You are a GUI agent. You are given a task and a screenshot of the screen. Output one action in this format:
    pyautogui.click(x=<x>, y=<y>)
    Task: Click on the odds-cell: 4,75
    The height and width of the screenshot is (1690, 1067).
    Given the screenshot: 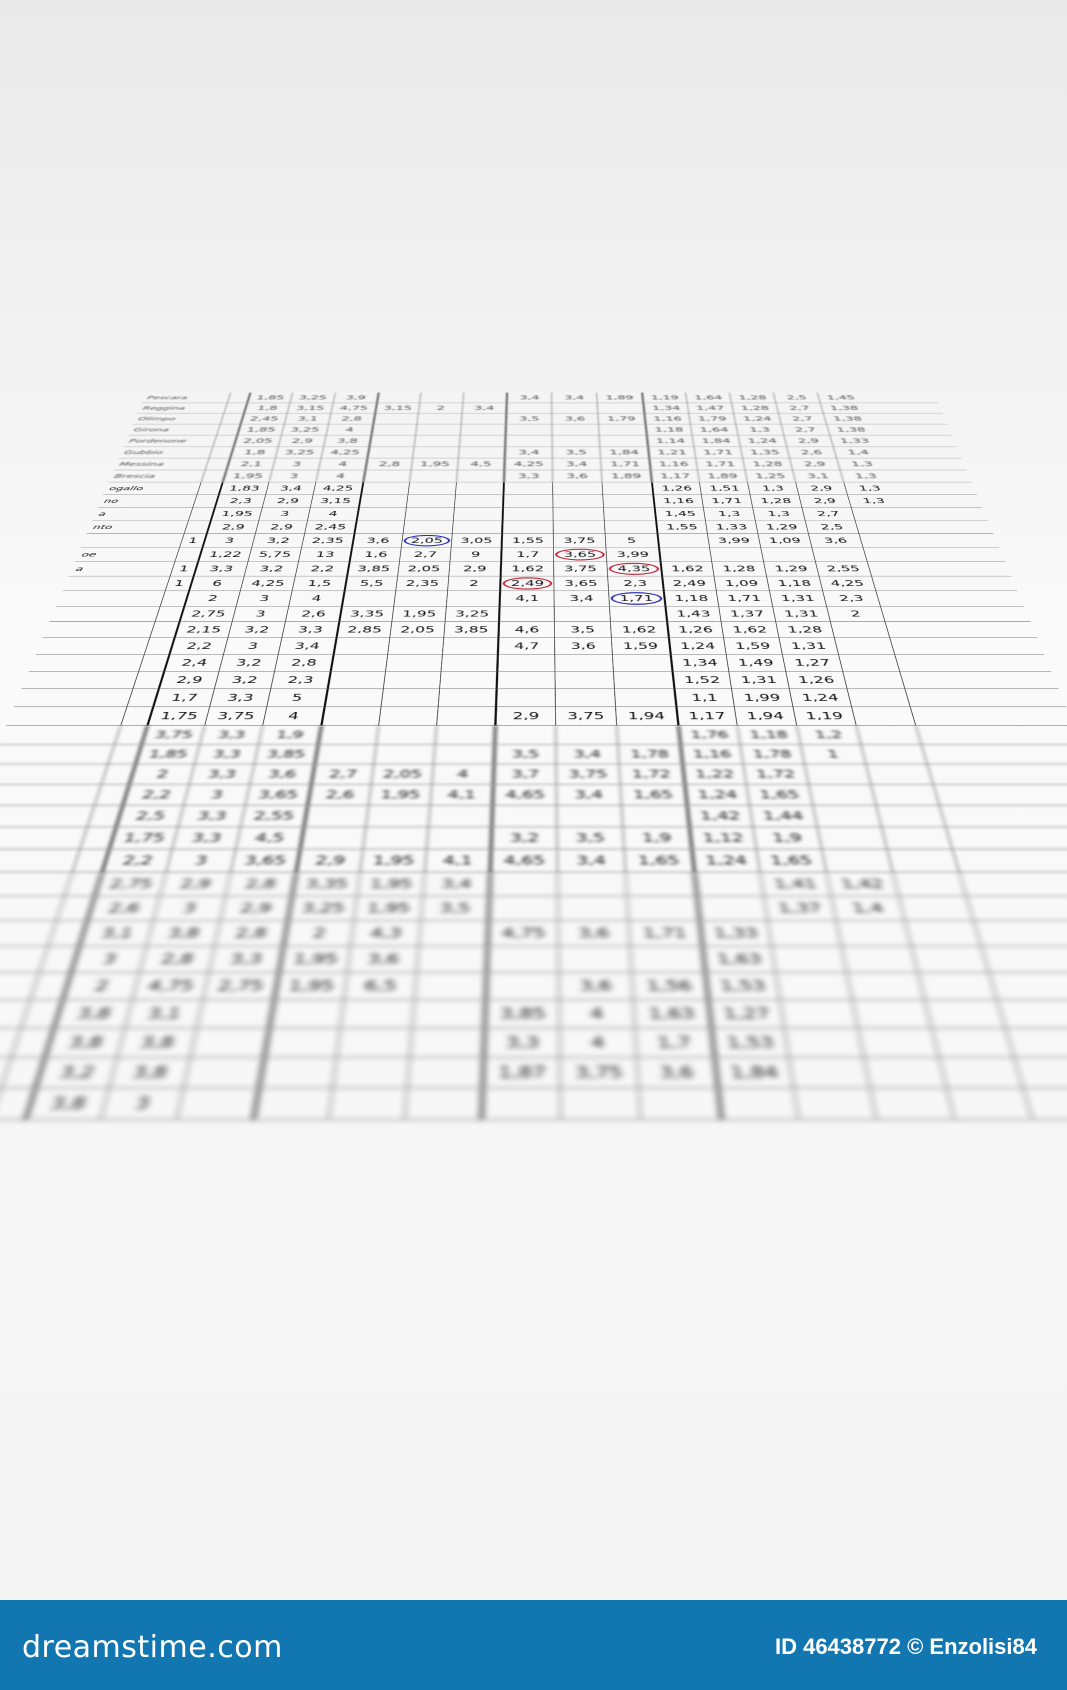 What is the action you would take?
    pyautogui.click(x=522, y=933)
    